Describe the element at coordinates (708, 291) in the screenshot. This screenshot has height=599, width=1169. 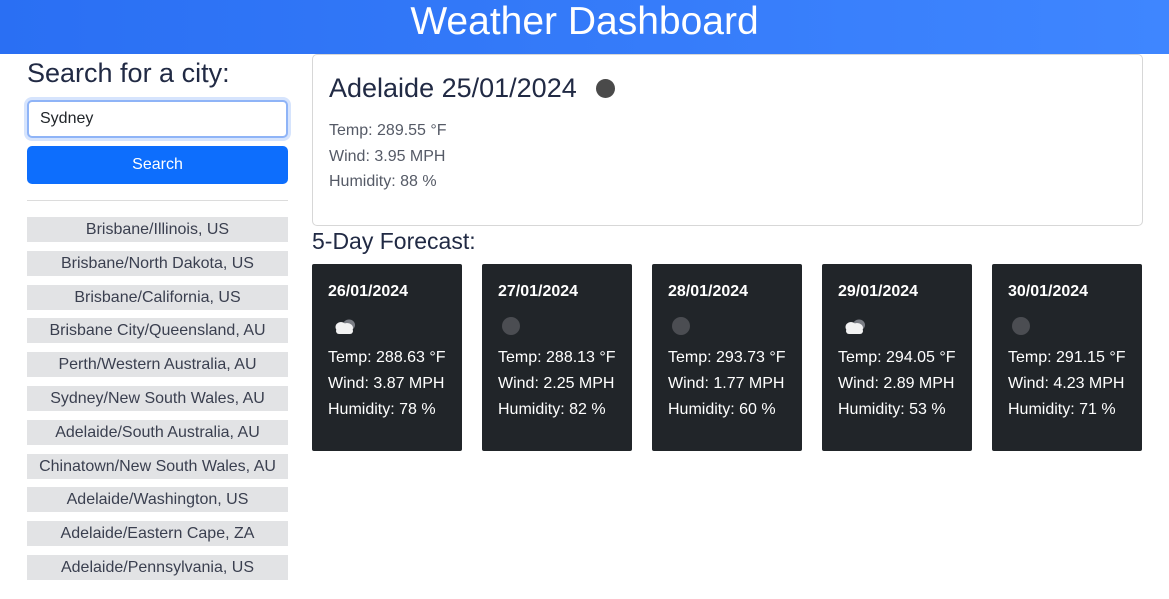
I see `forecast-date: 28/01/2024` at that location.